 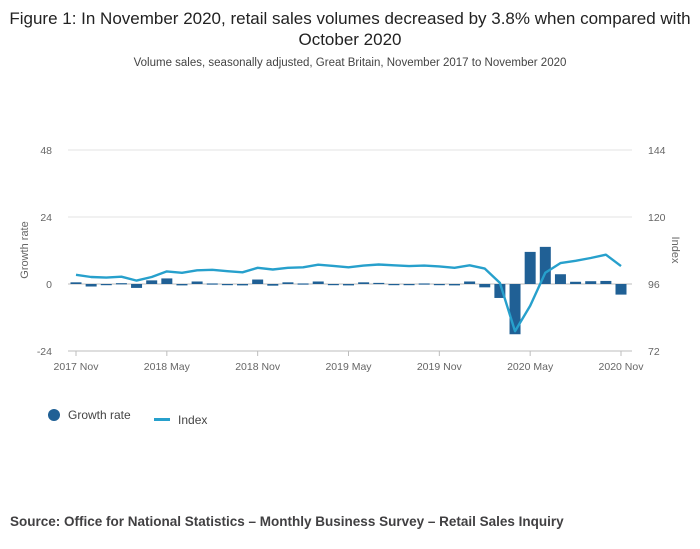 I want to click on legend-item-growth: Growth rate, so click(x=89, y=415).